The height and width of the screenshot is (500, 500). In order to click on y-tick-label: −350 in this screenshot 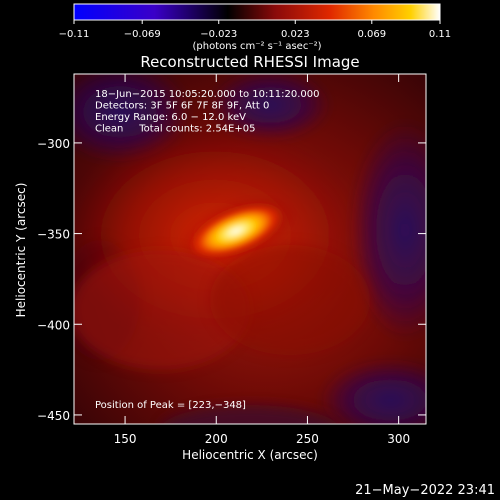, I will do `click(53, 235)`.